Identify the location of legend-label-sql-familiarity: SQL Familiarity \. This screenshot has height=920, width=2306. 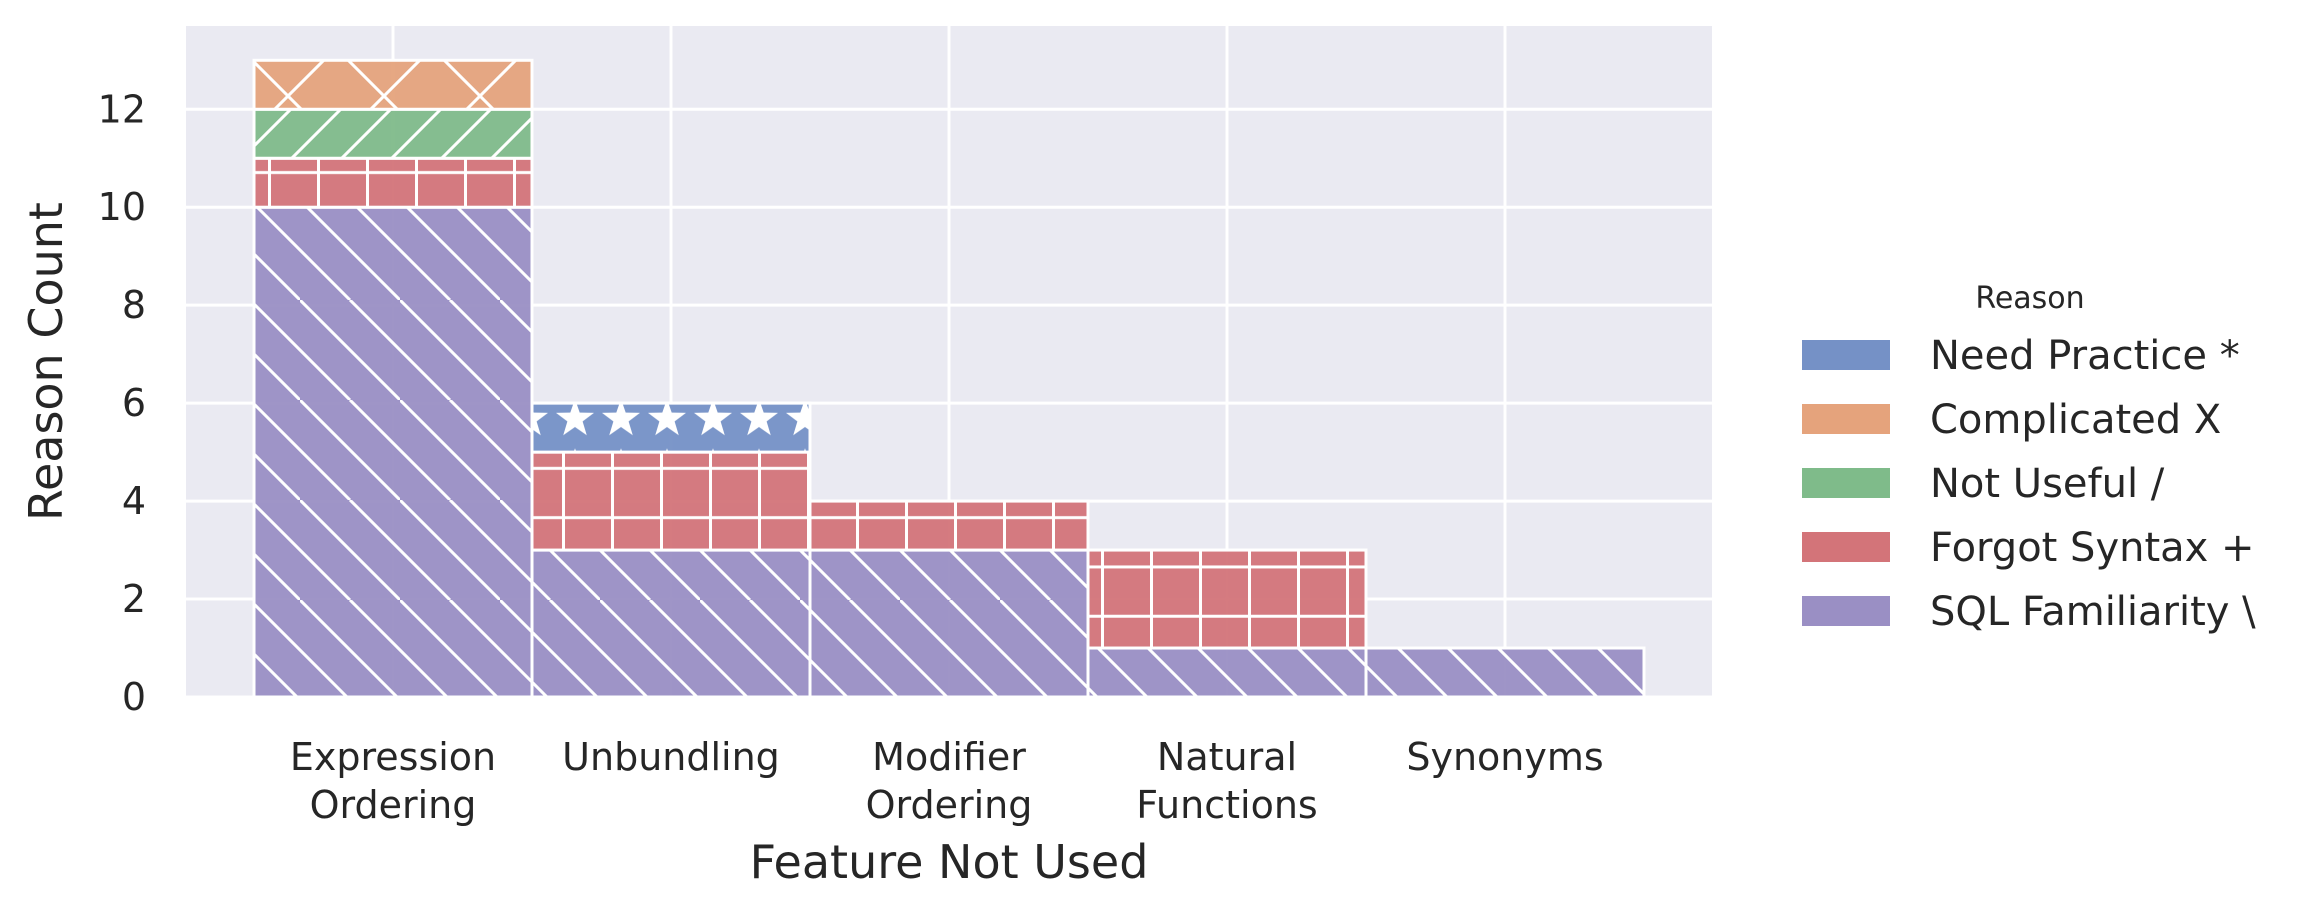
(2093, 612).